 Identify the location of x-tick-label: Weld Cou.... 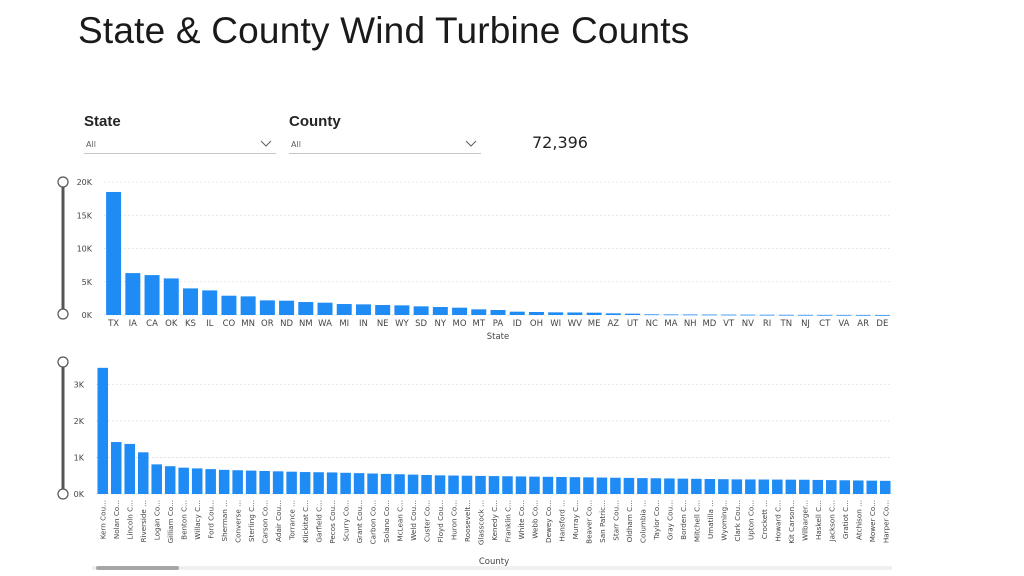
(413, 520).